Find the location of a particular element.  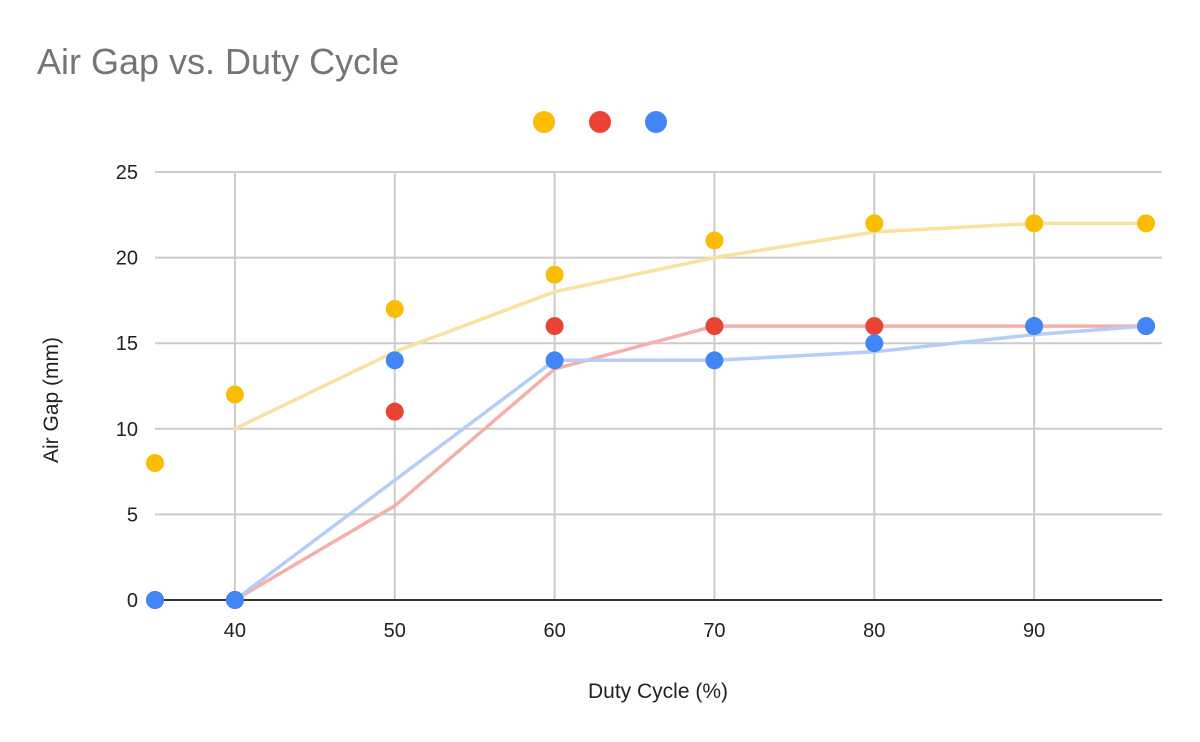

y-tick-label: 5 is located at coordinates (132, 515).